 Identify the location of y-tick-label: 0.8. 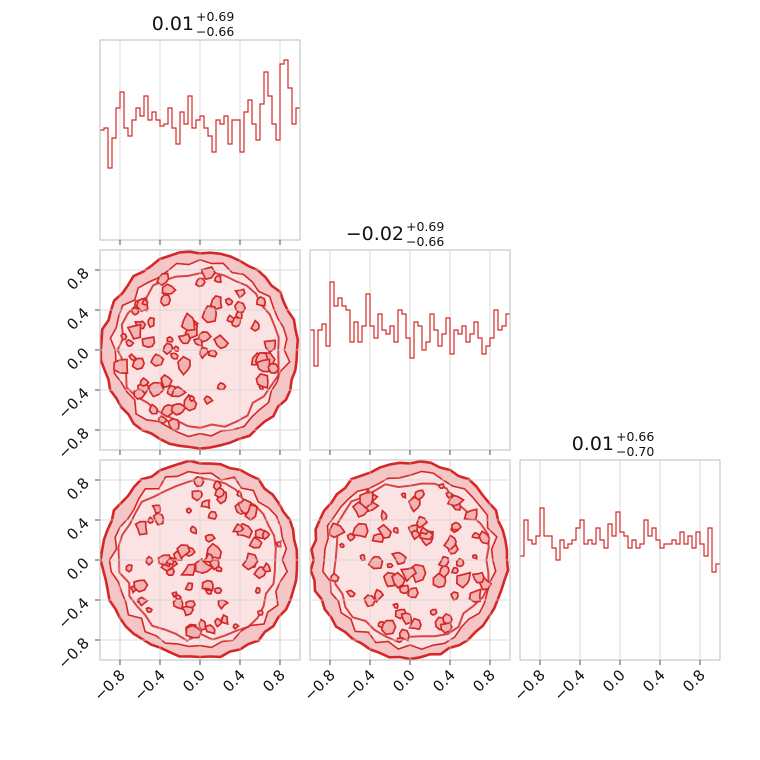
(78, 489).